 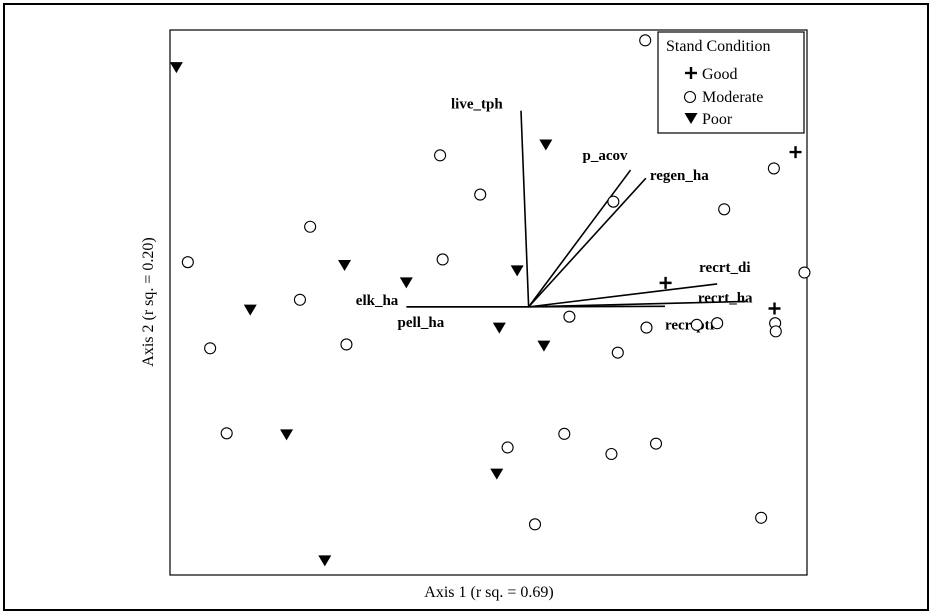 I want to click on vector-label-recrt-di: recrt_di, so click(x=724, y=268).